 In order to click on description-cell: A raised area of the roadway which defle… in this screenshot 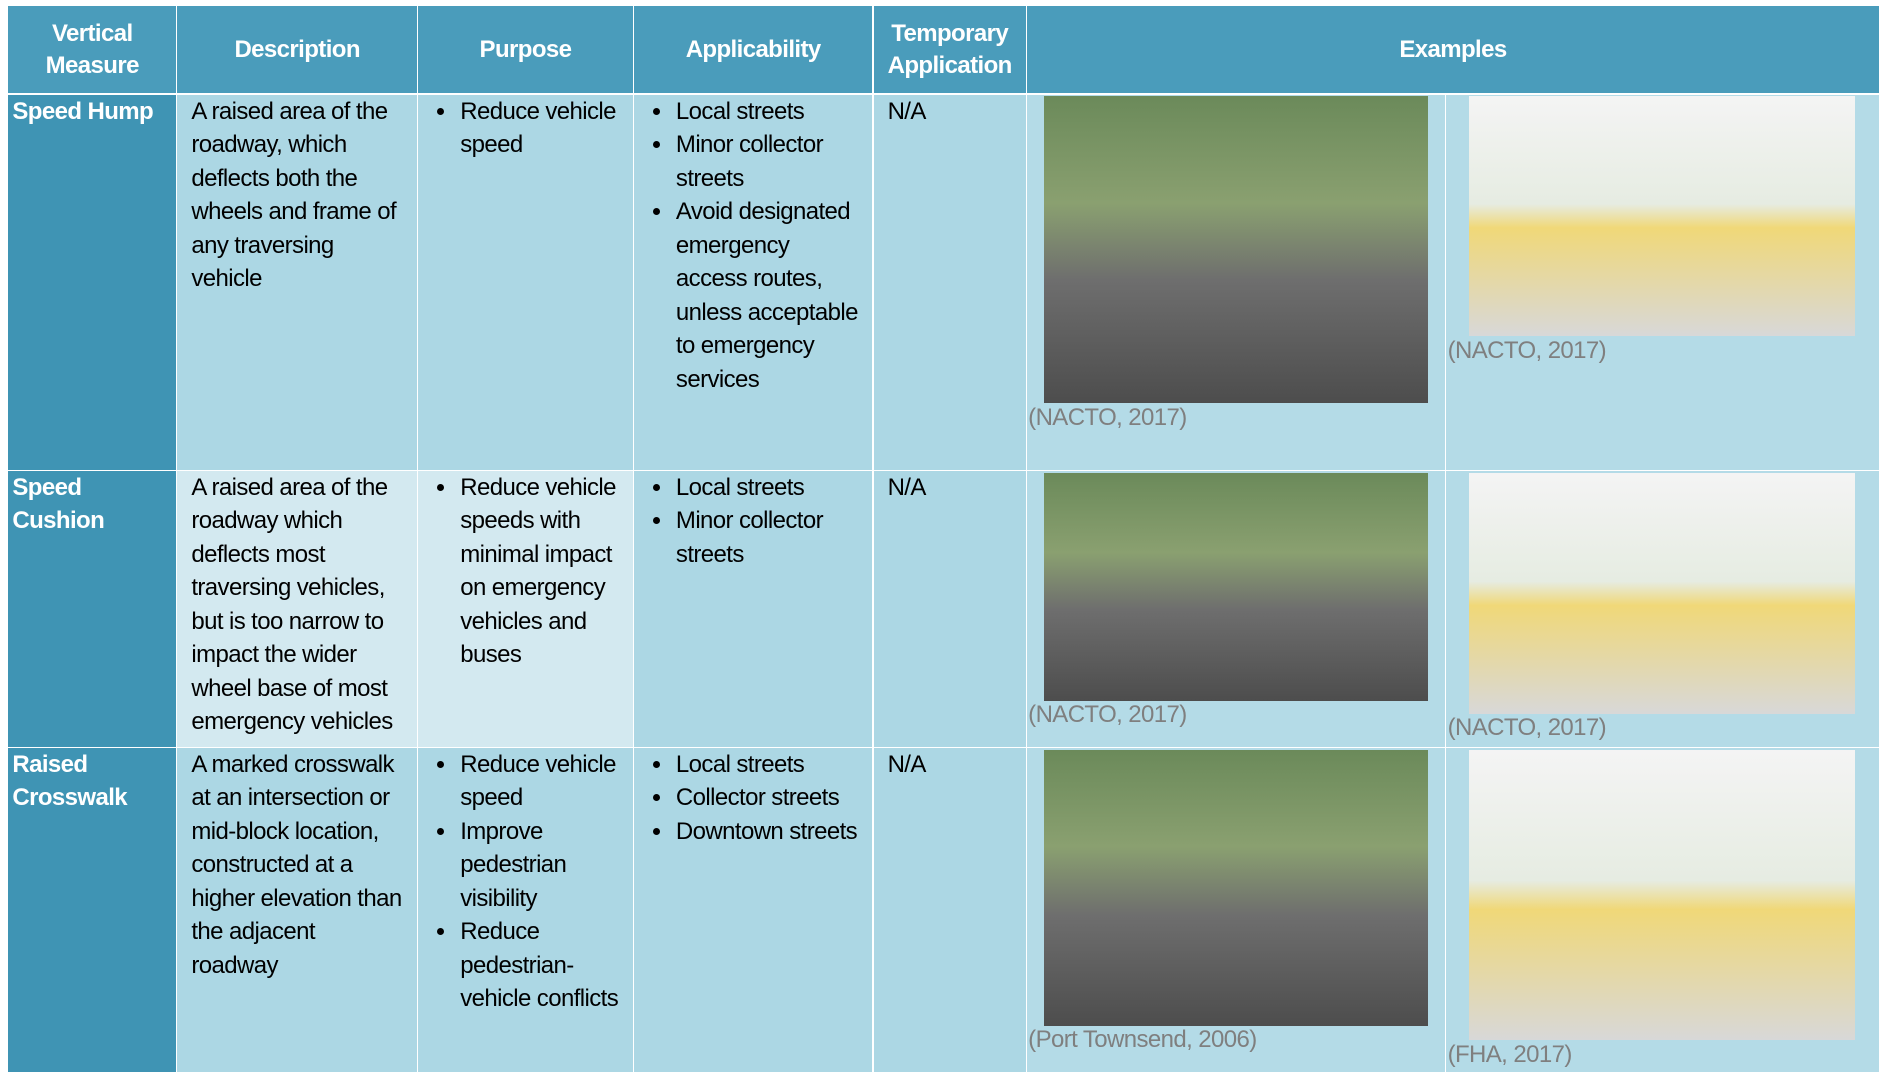, I will do `click(297, 608)`.